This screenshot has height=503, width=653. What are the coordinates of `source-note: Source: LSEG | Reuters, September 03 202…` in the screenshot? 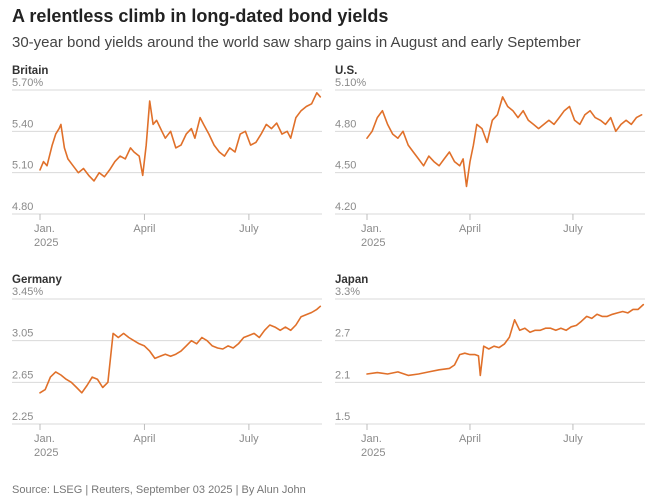 It's located at (159, 490).